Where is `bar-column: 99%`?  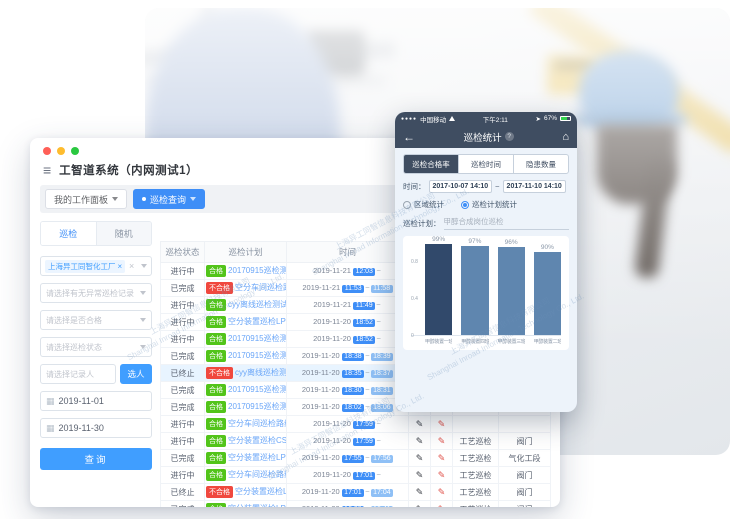 bar-column: 99% is located at coordinates (439, 285).